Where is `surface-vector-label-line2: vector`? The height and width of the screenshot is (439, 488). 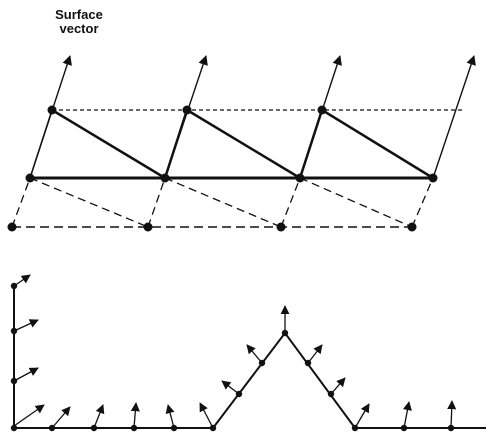
surface-vector-label-line2: vector is located at coordinates (79, 28).